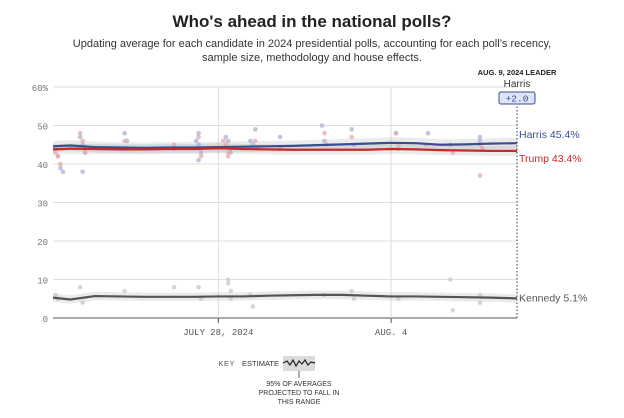 This screenshot has width=624, height=418. What do you see at coordinates (218, 333) in the screenshot?
I see `x-tick-label: JULY 28, 2024` at bounding box center [218, 333].